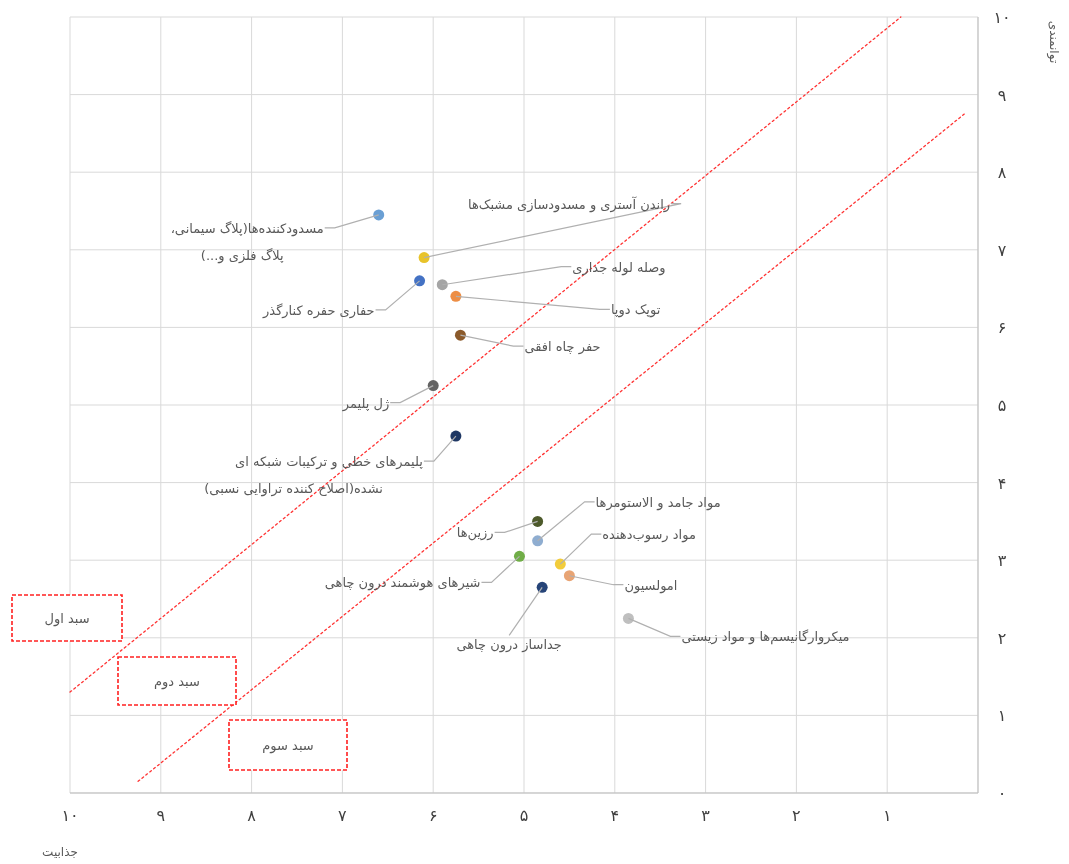 This screenshot has width=1069, height=864. I want to click on annotation: وصله لوله جداری, so click(619, 267).